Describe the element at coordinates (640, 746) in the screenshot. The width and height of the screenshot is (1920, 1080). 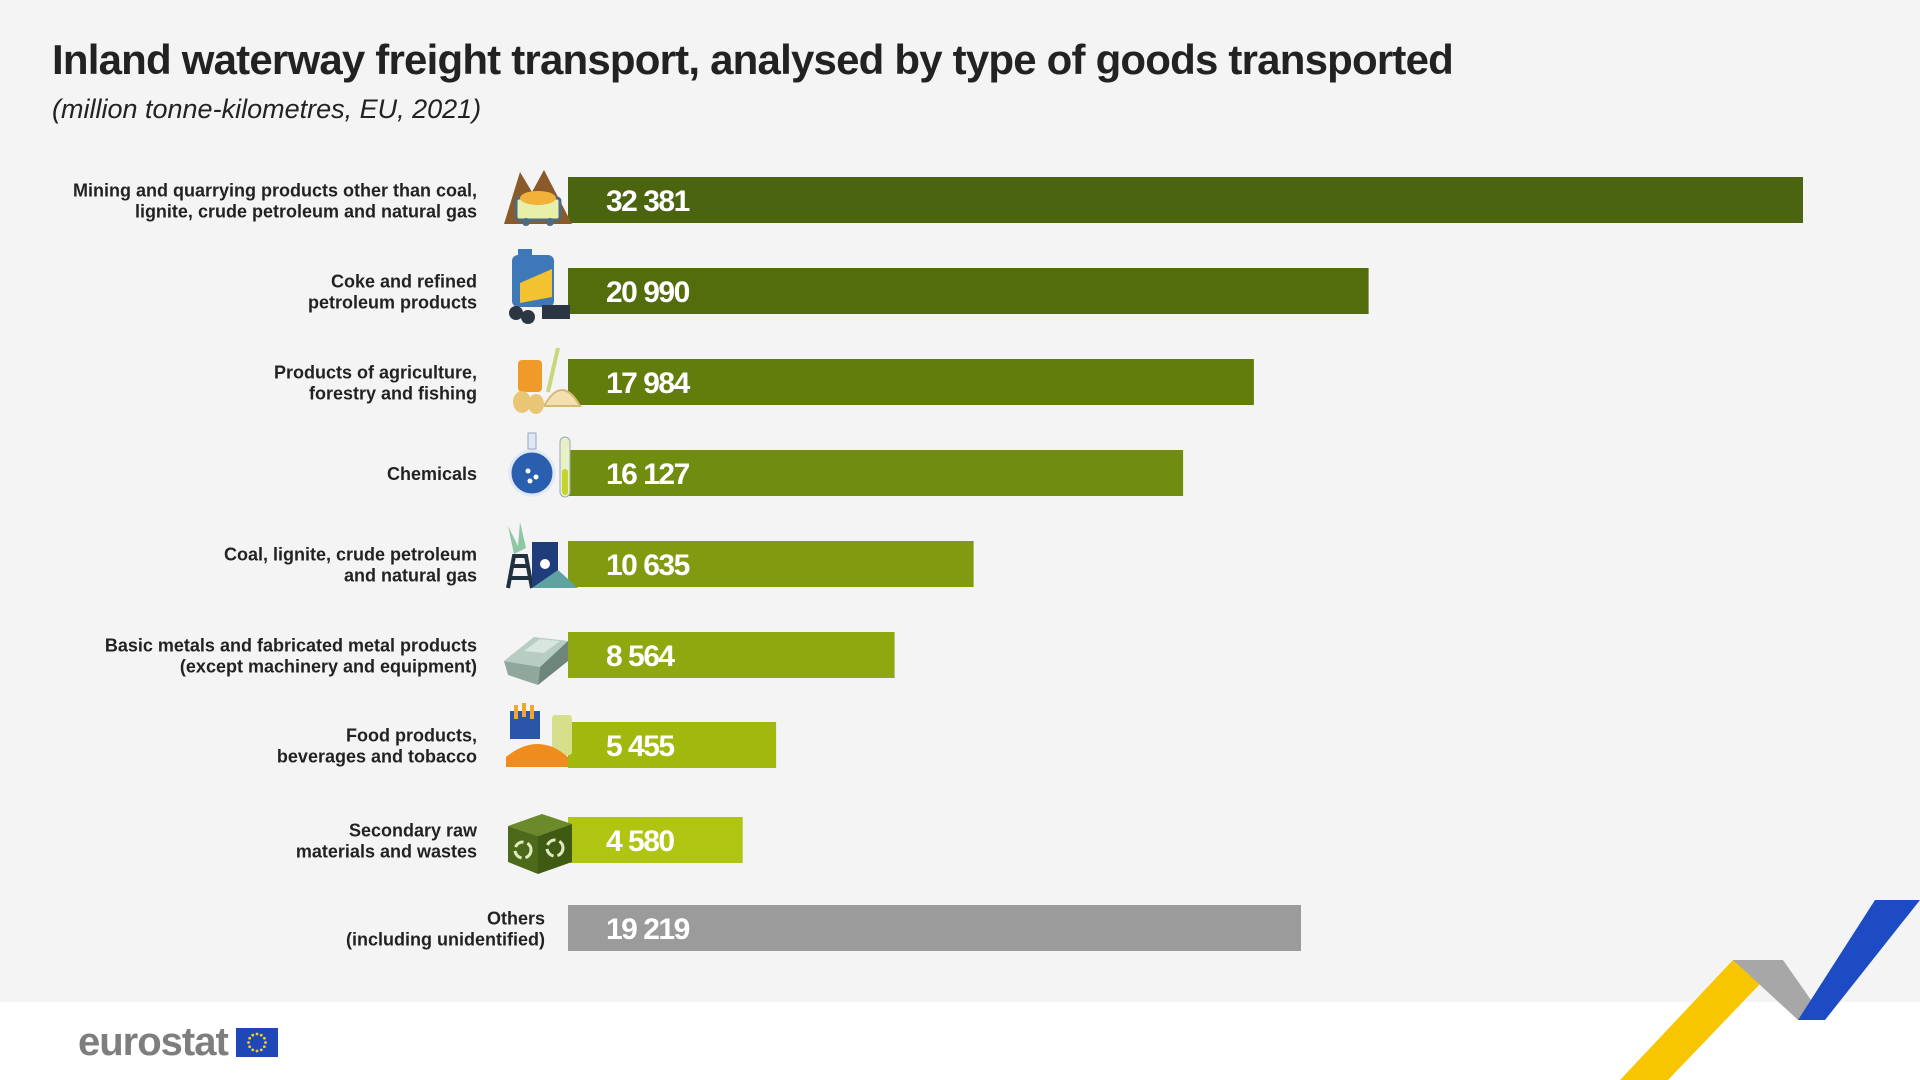
I see `value-label: 5 455` at that location.